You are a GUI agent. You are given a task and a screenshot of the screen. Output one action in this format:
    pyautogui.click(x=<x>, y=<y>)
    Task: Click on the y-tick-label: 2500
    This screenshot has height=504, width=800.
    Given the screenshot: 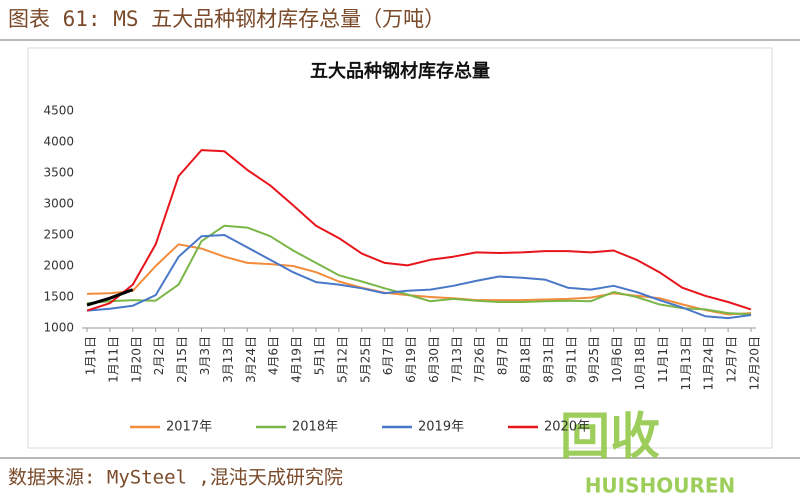 What is the action you would take?
    pyautogui.click(x=58, y=235)
    